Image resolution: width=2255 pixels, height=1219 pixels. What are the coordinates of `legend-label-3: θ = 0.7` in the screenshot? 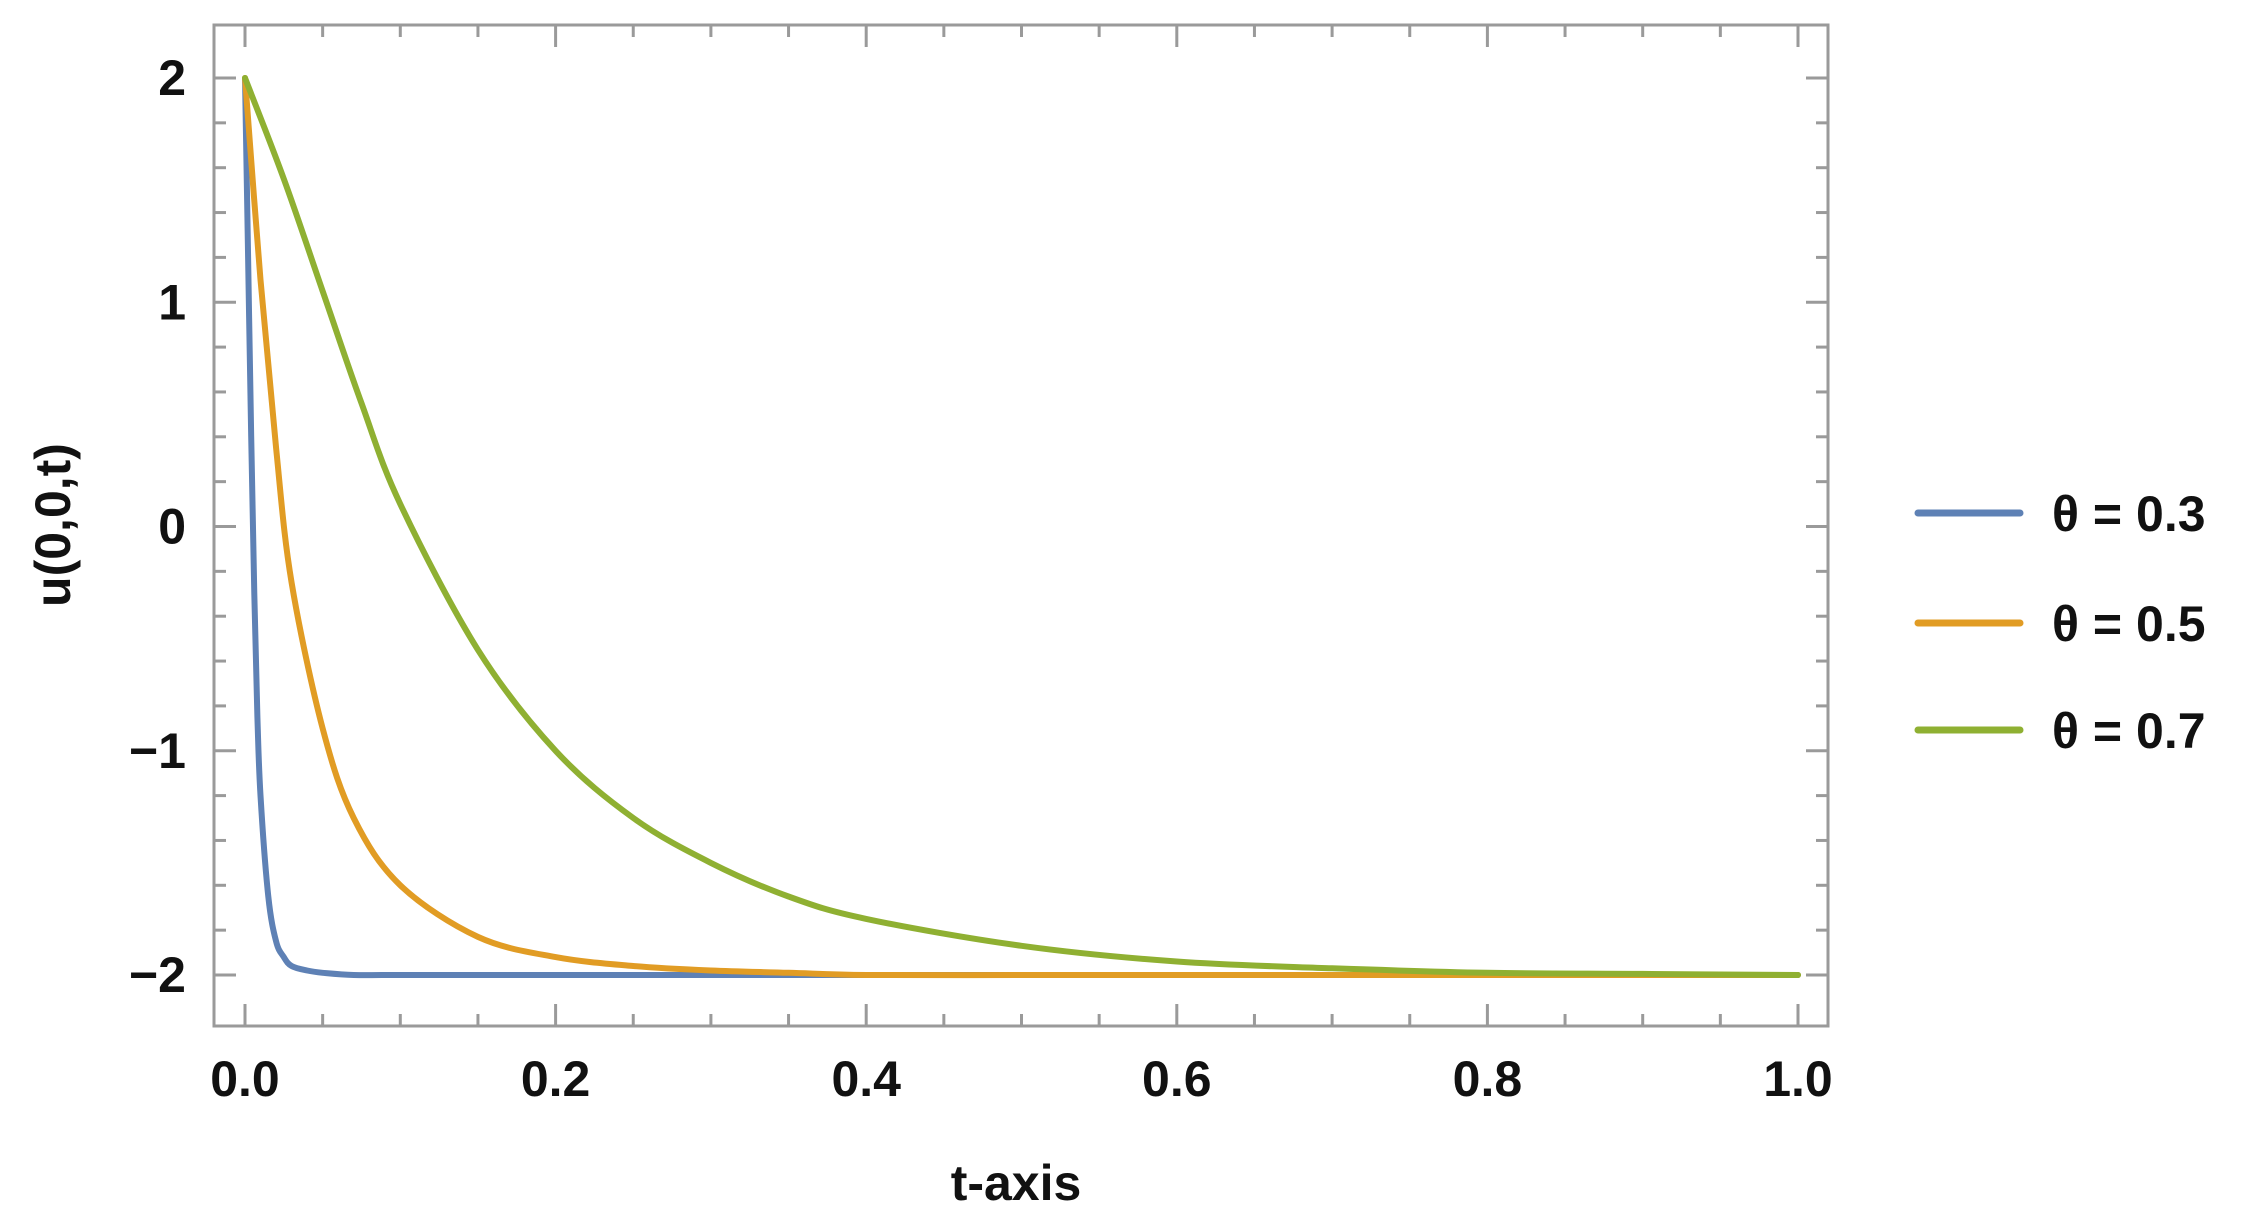 It's located at (2129, 731).